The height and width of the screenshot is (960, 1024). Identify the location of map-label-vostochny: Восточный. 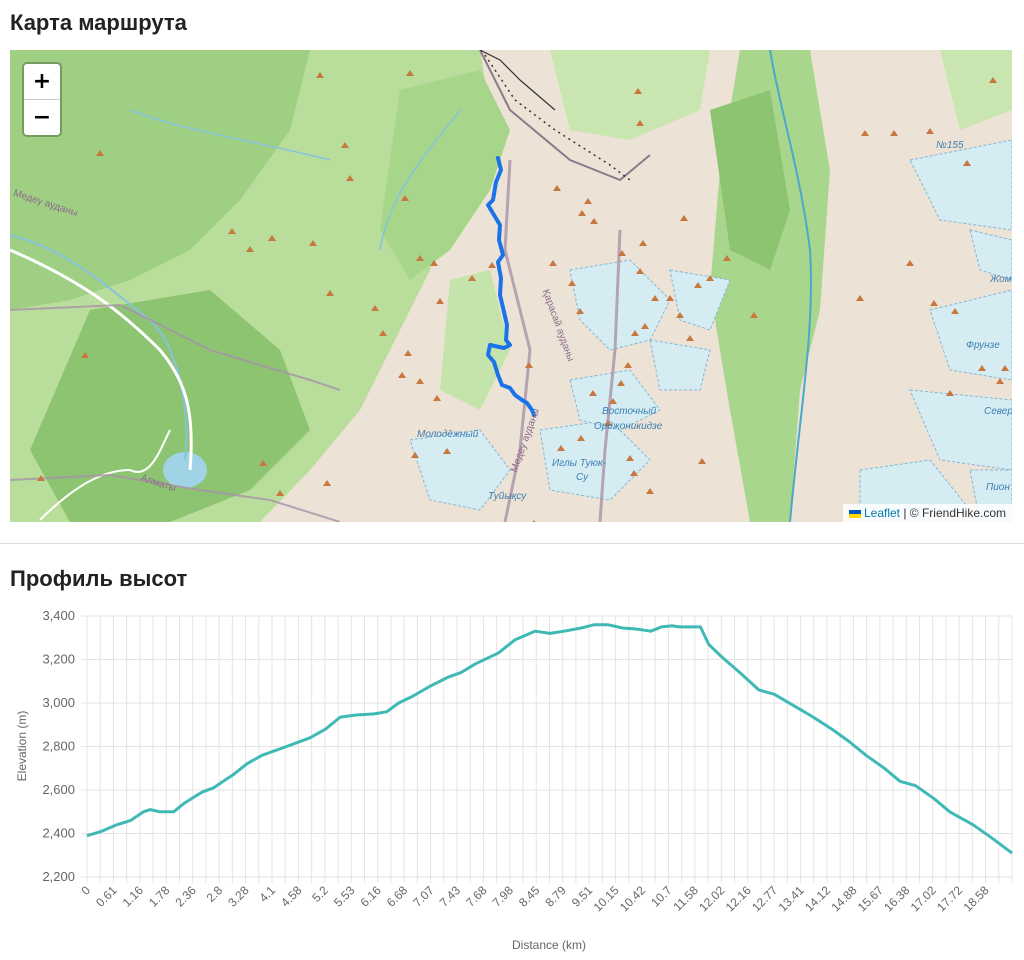
(629, 411).